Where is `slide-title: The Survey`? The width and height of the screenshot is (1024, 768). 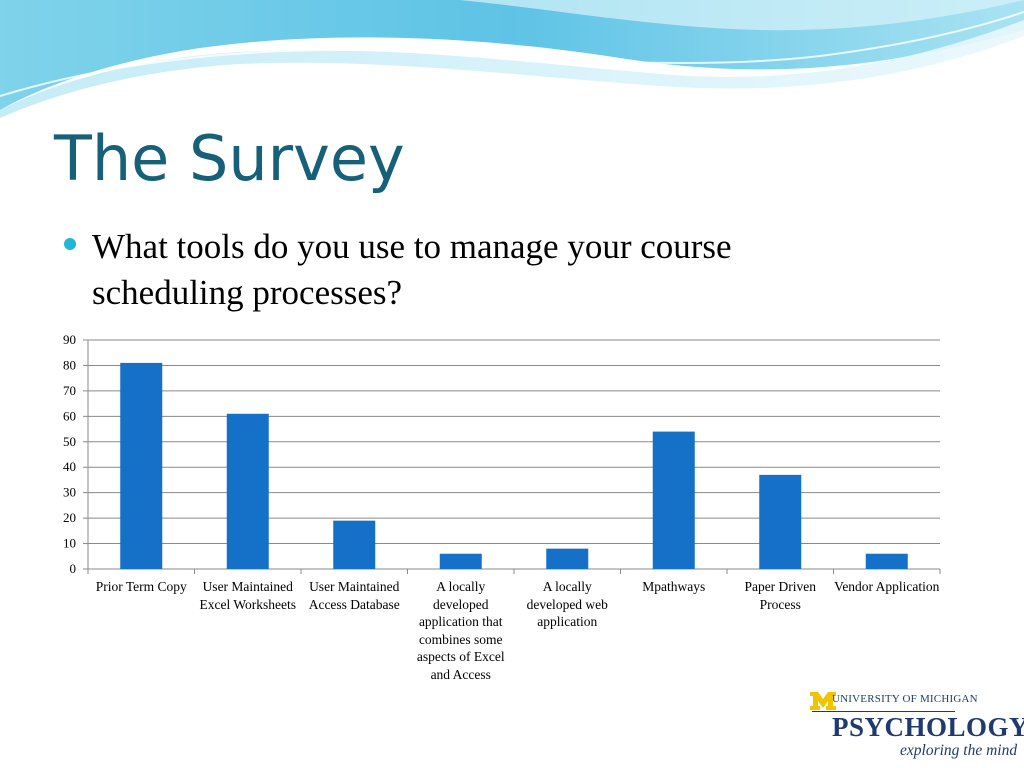 slide-title: The Survey is located at coordinates (229, 158).